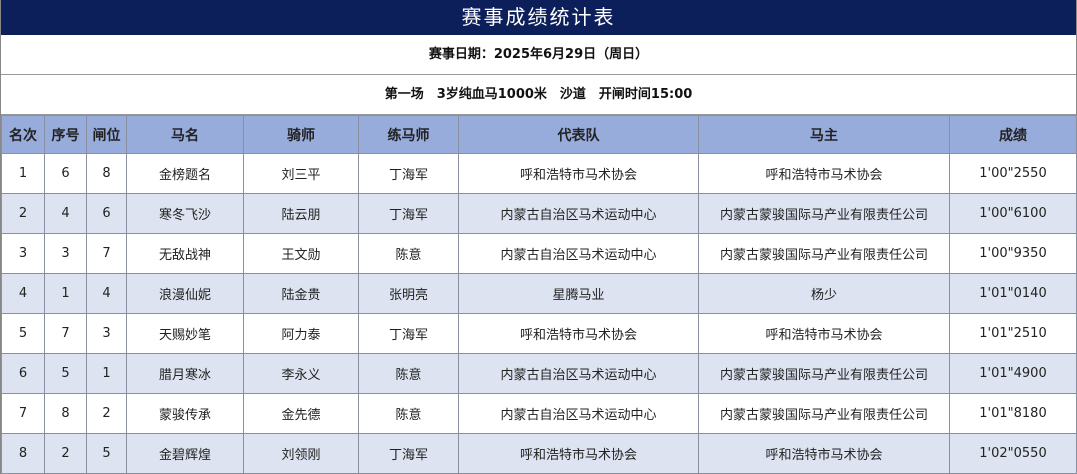  What do you see at coordinates (301, 134) in the screenshot?
I see `column-header: 骑师` at bounding box center [301, 134].